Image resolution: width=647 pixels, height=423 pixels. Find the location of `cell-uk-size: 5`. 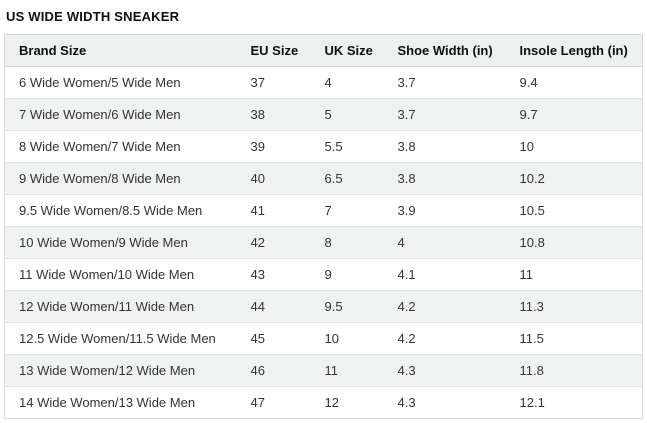

cell-uk-size: 5 is located at coordinates (347, 114).